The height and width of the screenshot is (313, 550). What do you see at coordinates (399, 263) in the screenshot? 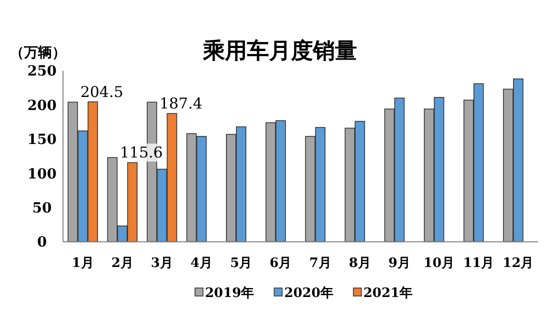
I see `x-tick-label: 9月` at bounding box center [399, 263].